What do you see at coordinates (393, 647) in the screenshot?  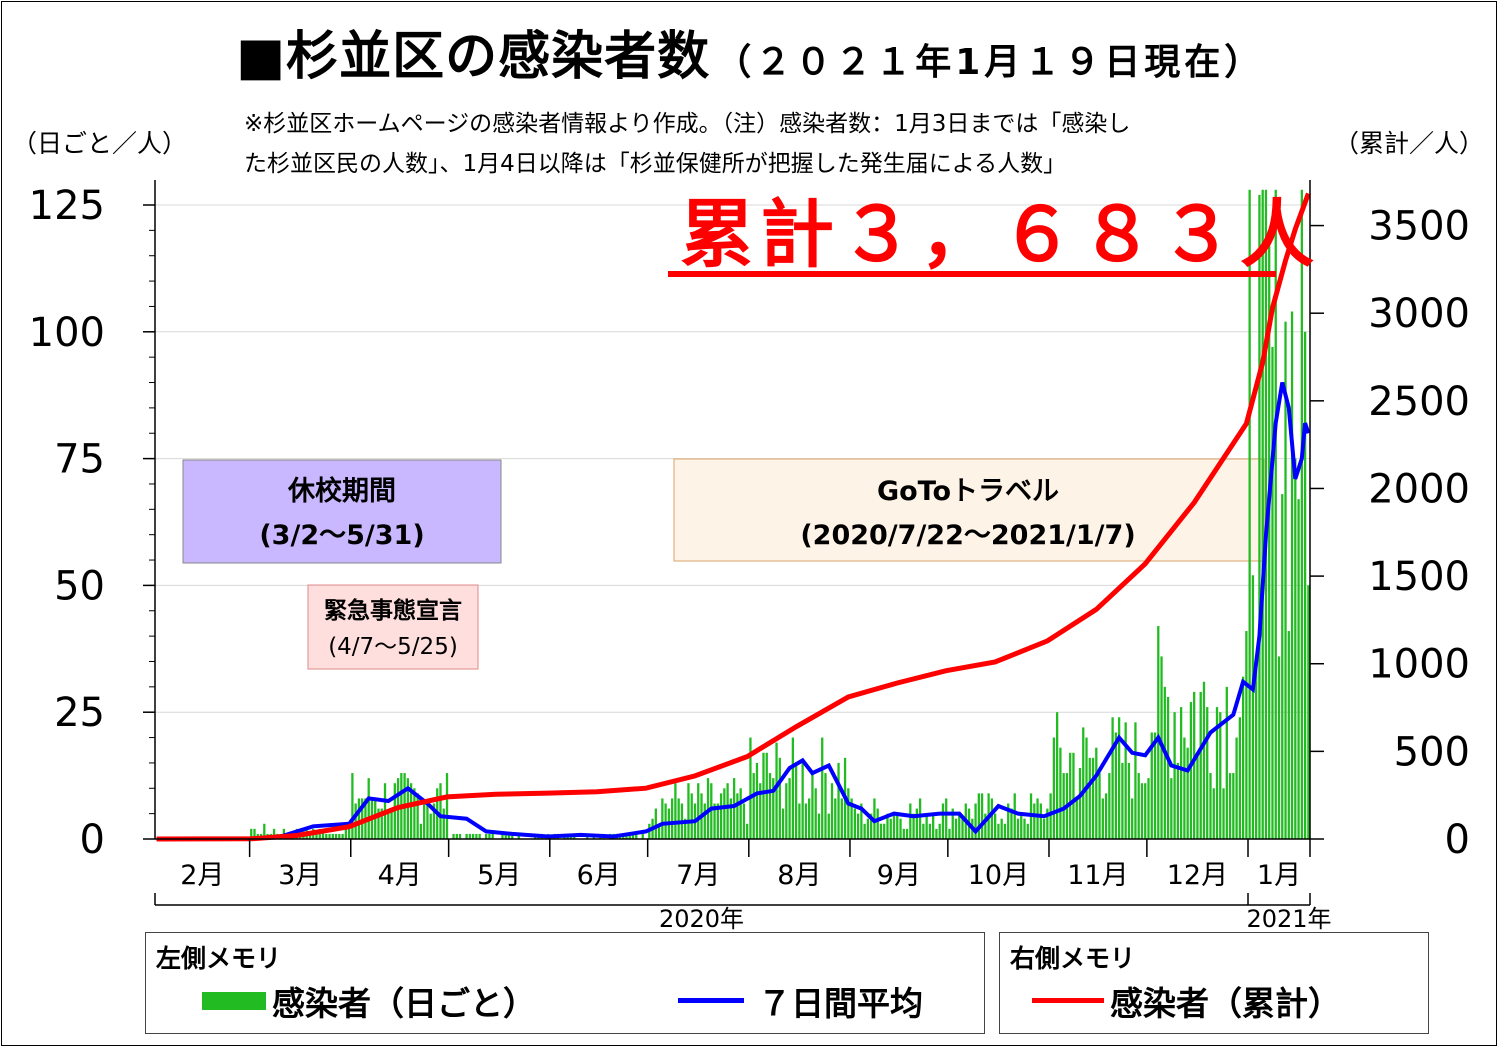 I see `emergency-range: (4/7〜5/25)` at bounding box center [393, 647].